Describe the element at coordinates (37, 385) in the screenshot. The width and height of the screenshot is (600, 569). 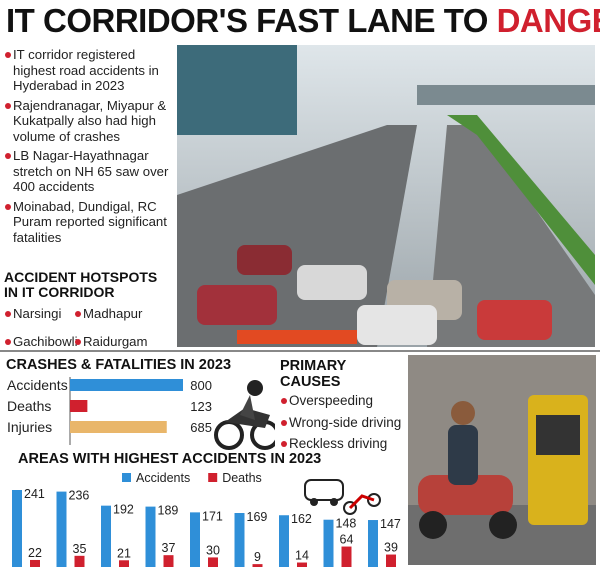
I see `category-label: Accidents` at that location.